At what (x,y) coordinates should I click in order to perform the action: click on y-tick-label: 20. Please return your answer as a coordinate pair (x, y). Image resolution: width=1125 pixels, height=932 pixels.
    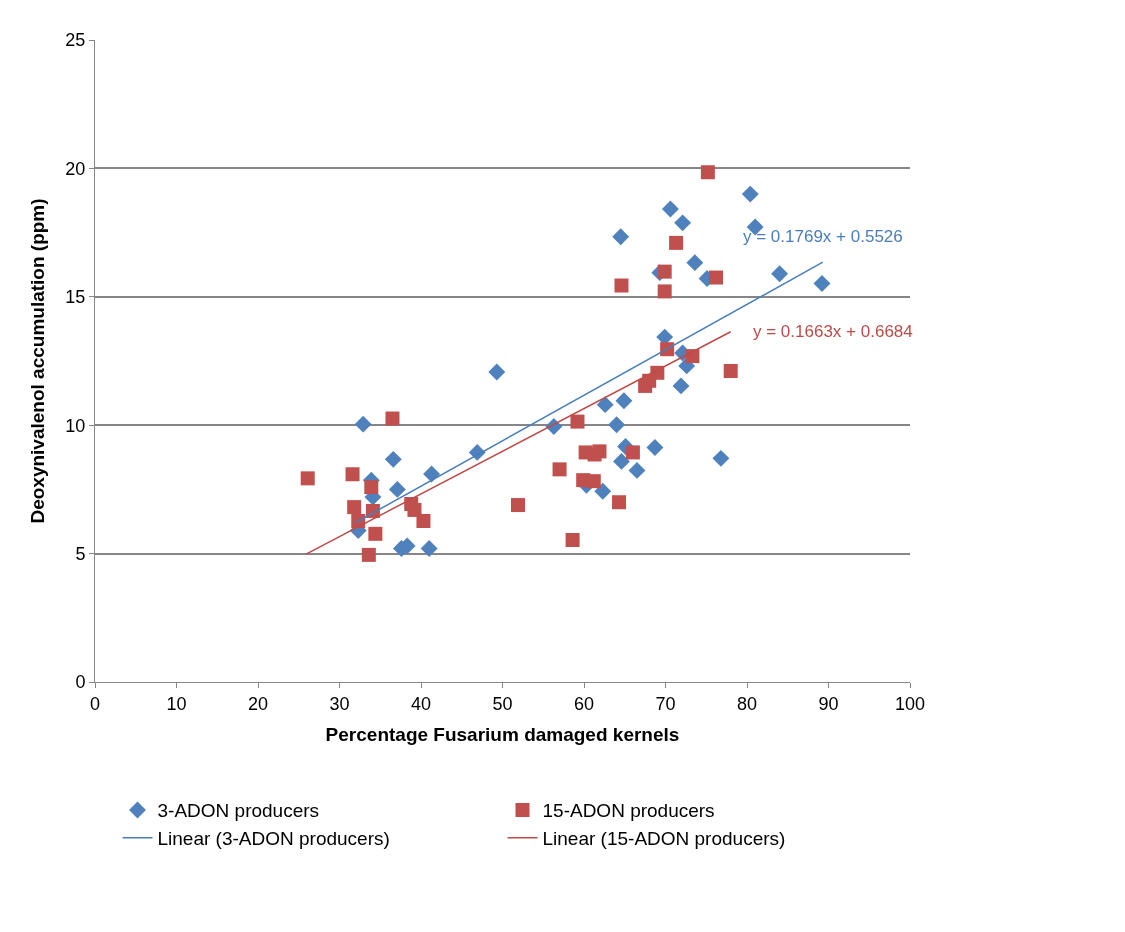
    Looking at the image, I should click on (75, 168).